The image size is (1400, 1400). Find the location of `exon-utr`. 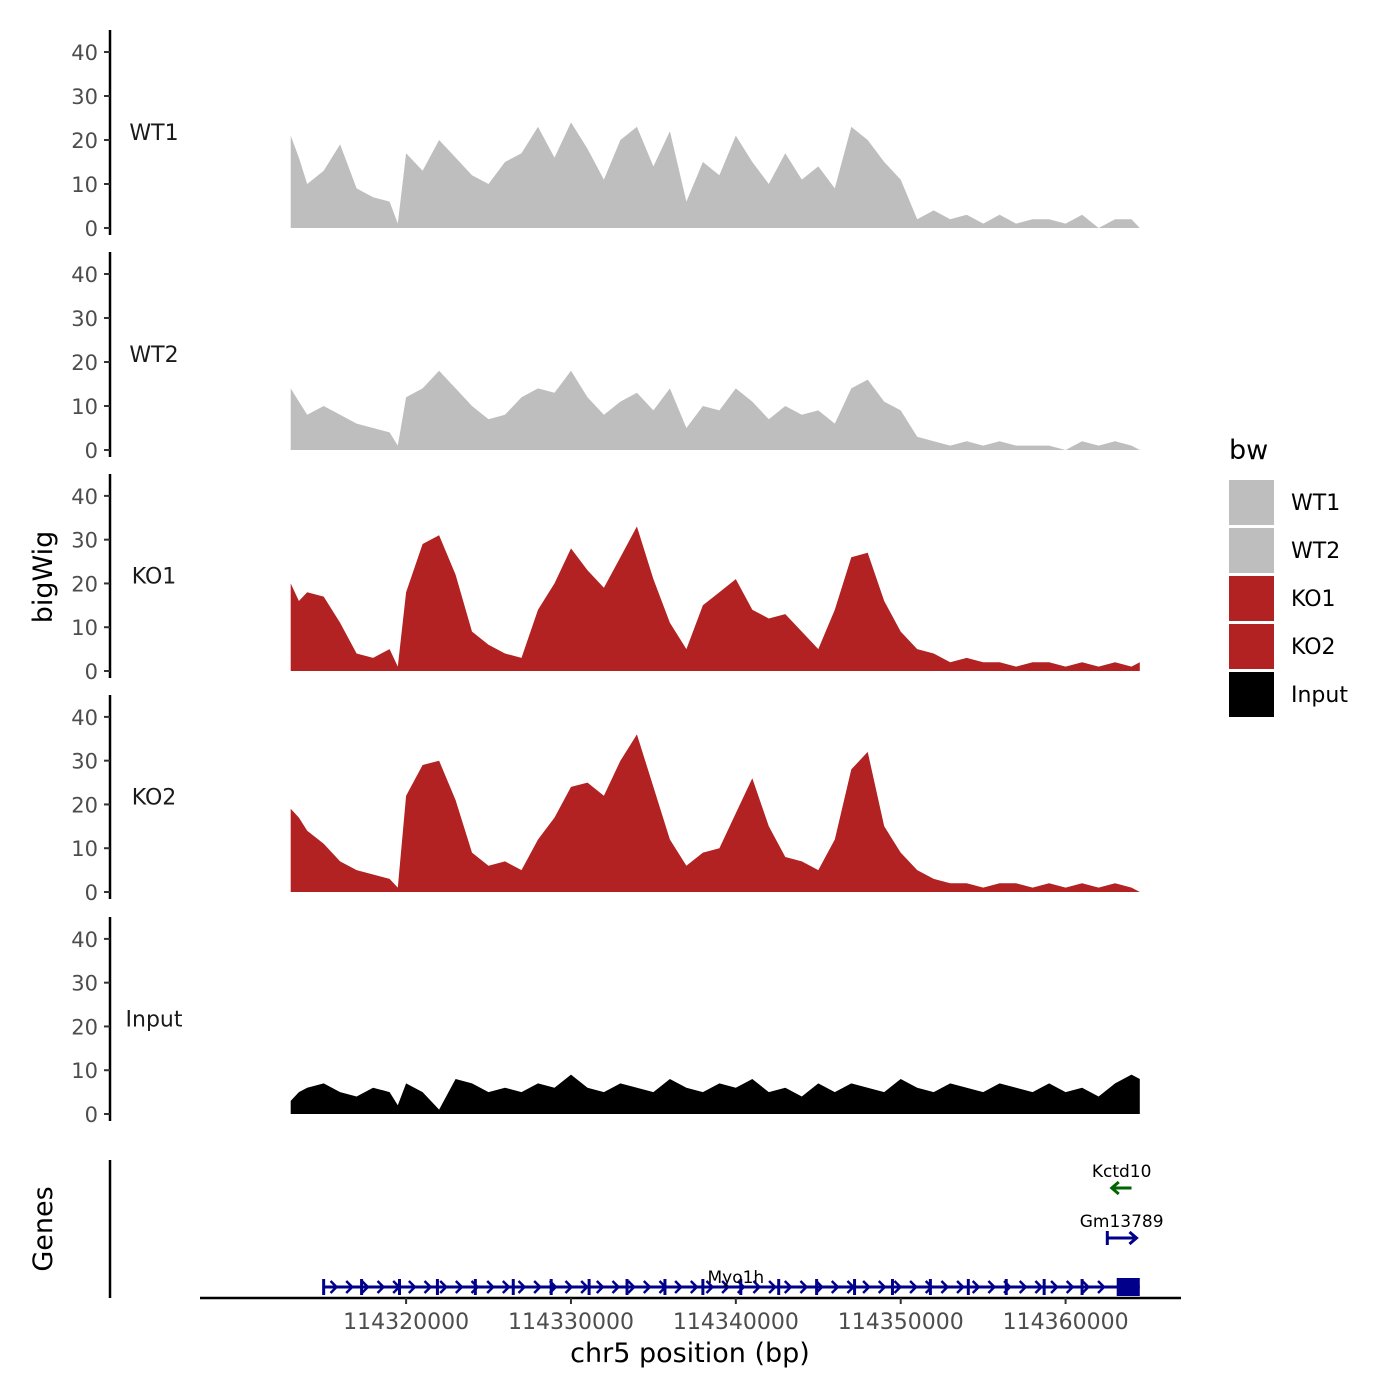

exon-utr is located at coordinates (1128, 1287).